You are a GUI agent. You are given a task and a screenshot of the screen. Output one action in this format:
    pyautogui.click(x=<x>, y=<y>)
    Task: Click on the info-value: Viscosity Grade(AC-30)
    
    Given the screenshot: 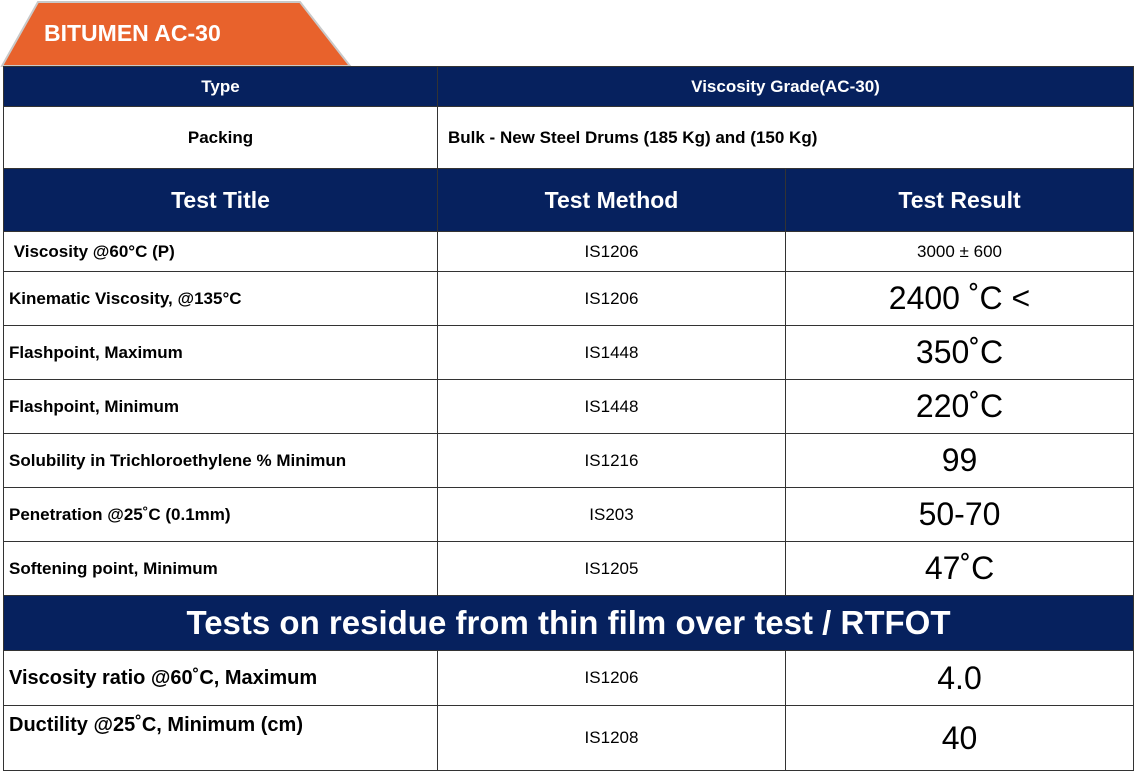 What is the action you would take?
    pyautogui.click(x=785, y=86)
    